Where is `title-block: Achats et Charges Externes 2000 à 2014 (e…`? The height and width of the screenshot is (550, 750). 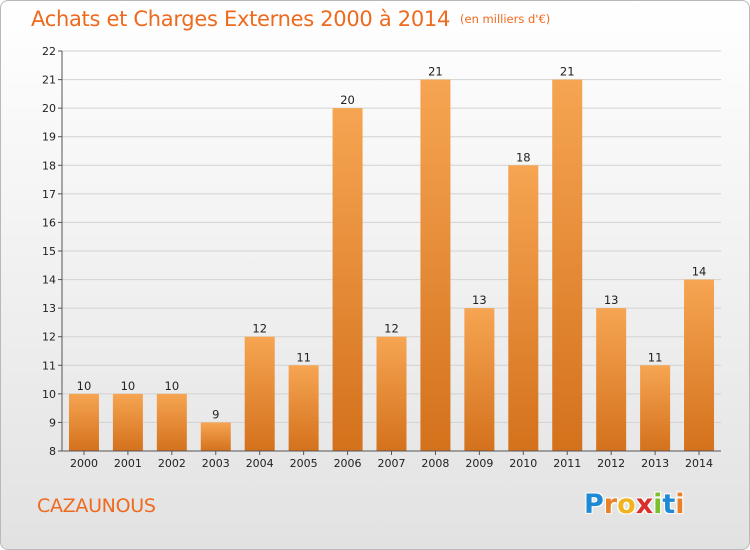 title-block: Achats et Charges Externes 2000 à 2014 (e… is located at coordinates (290, 19).